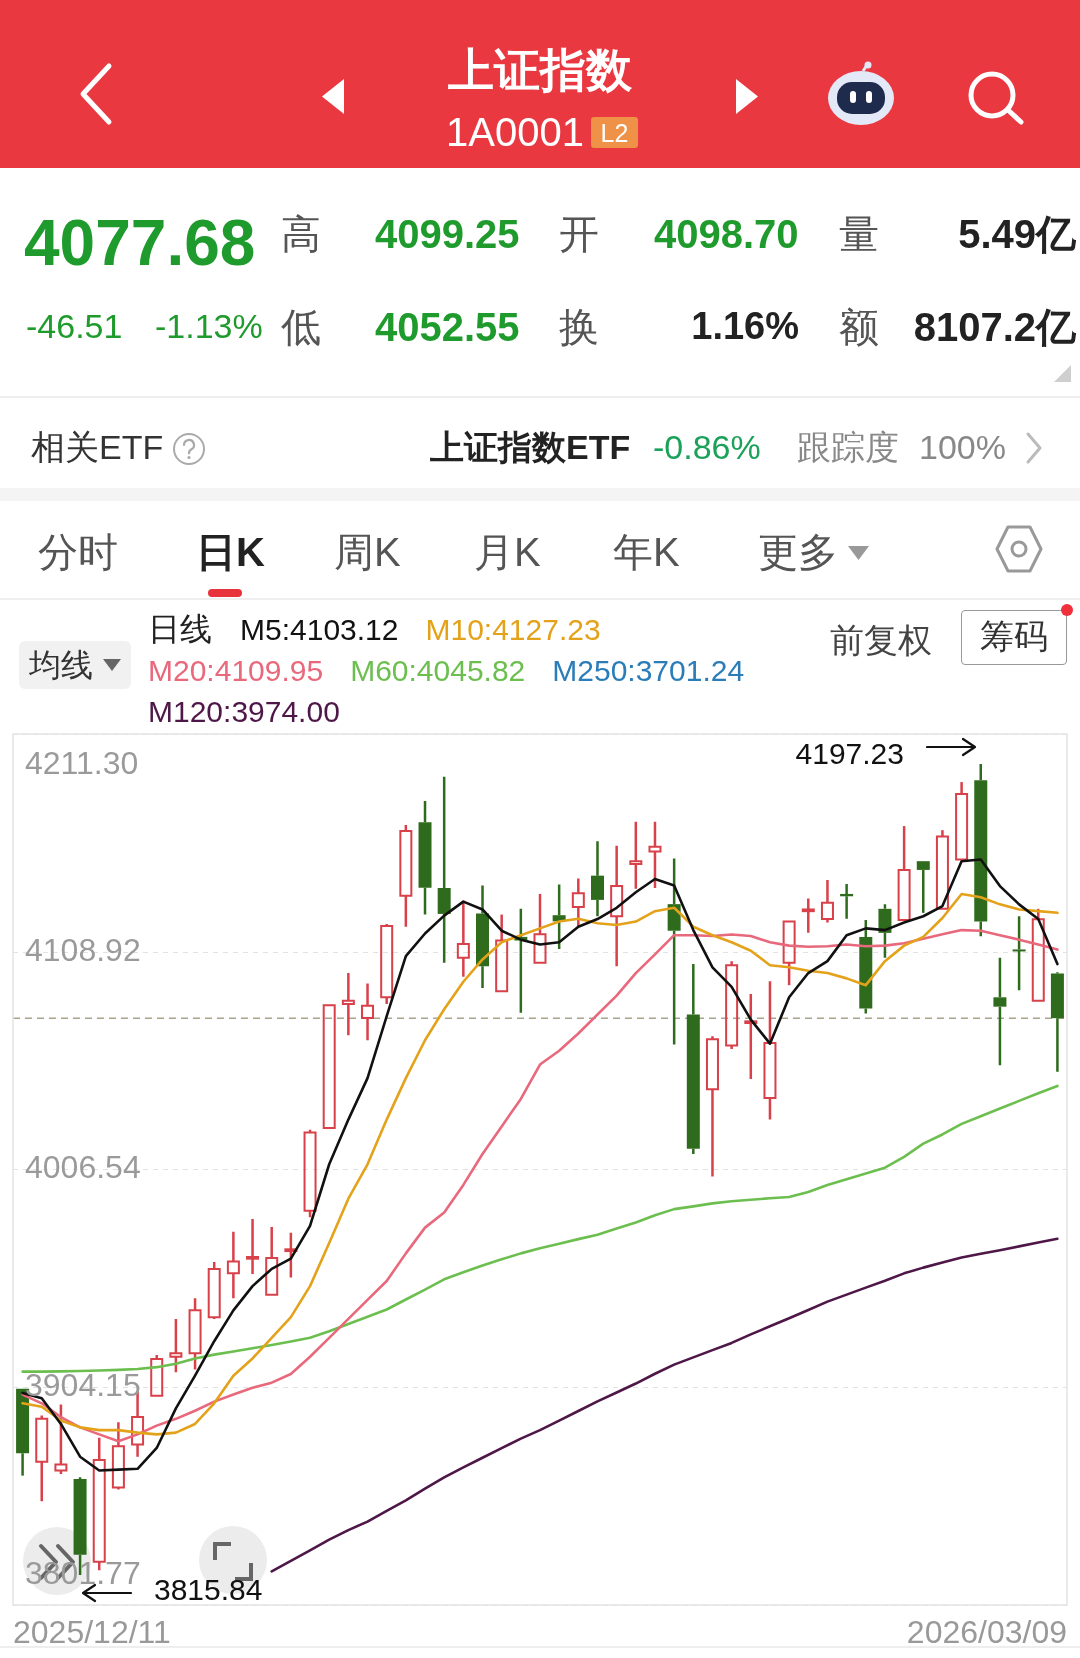  Describe the element at coordinates (848, 448) in the screenshot. I see `text: 跟踪度` at that location.